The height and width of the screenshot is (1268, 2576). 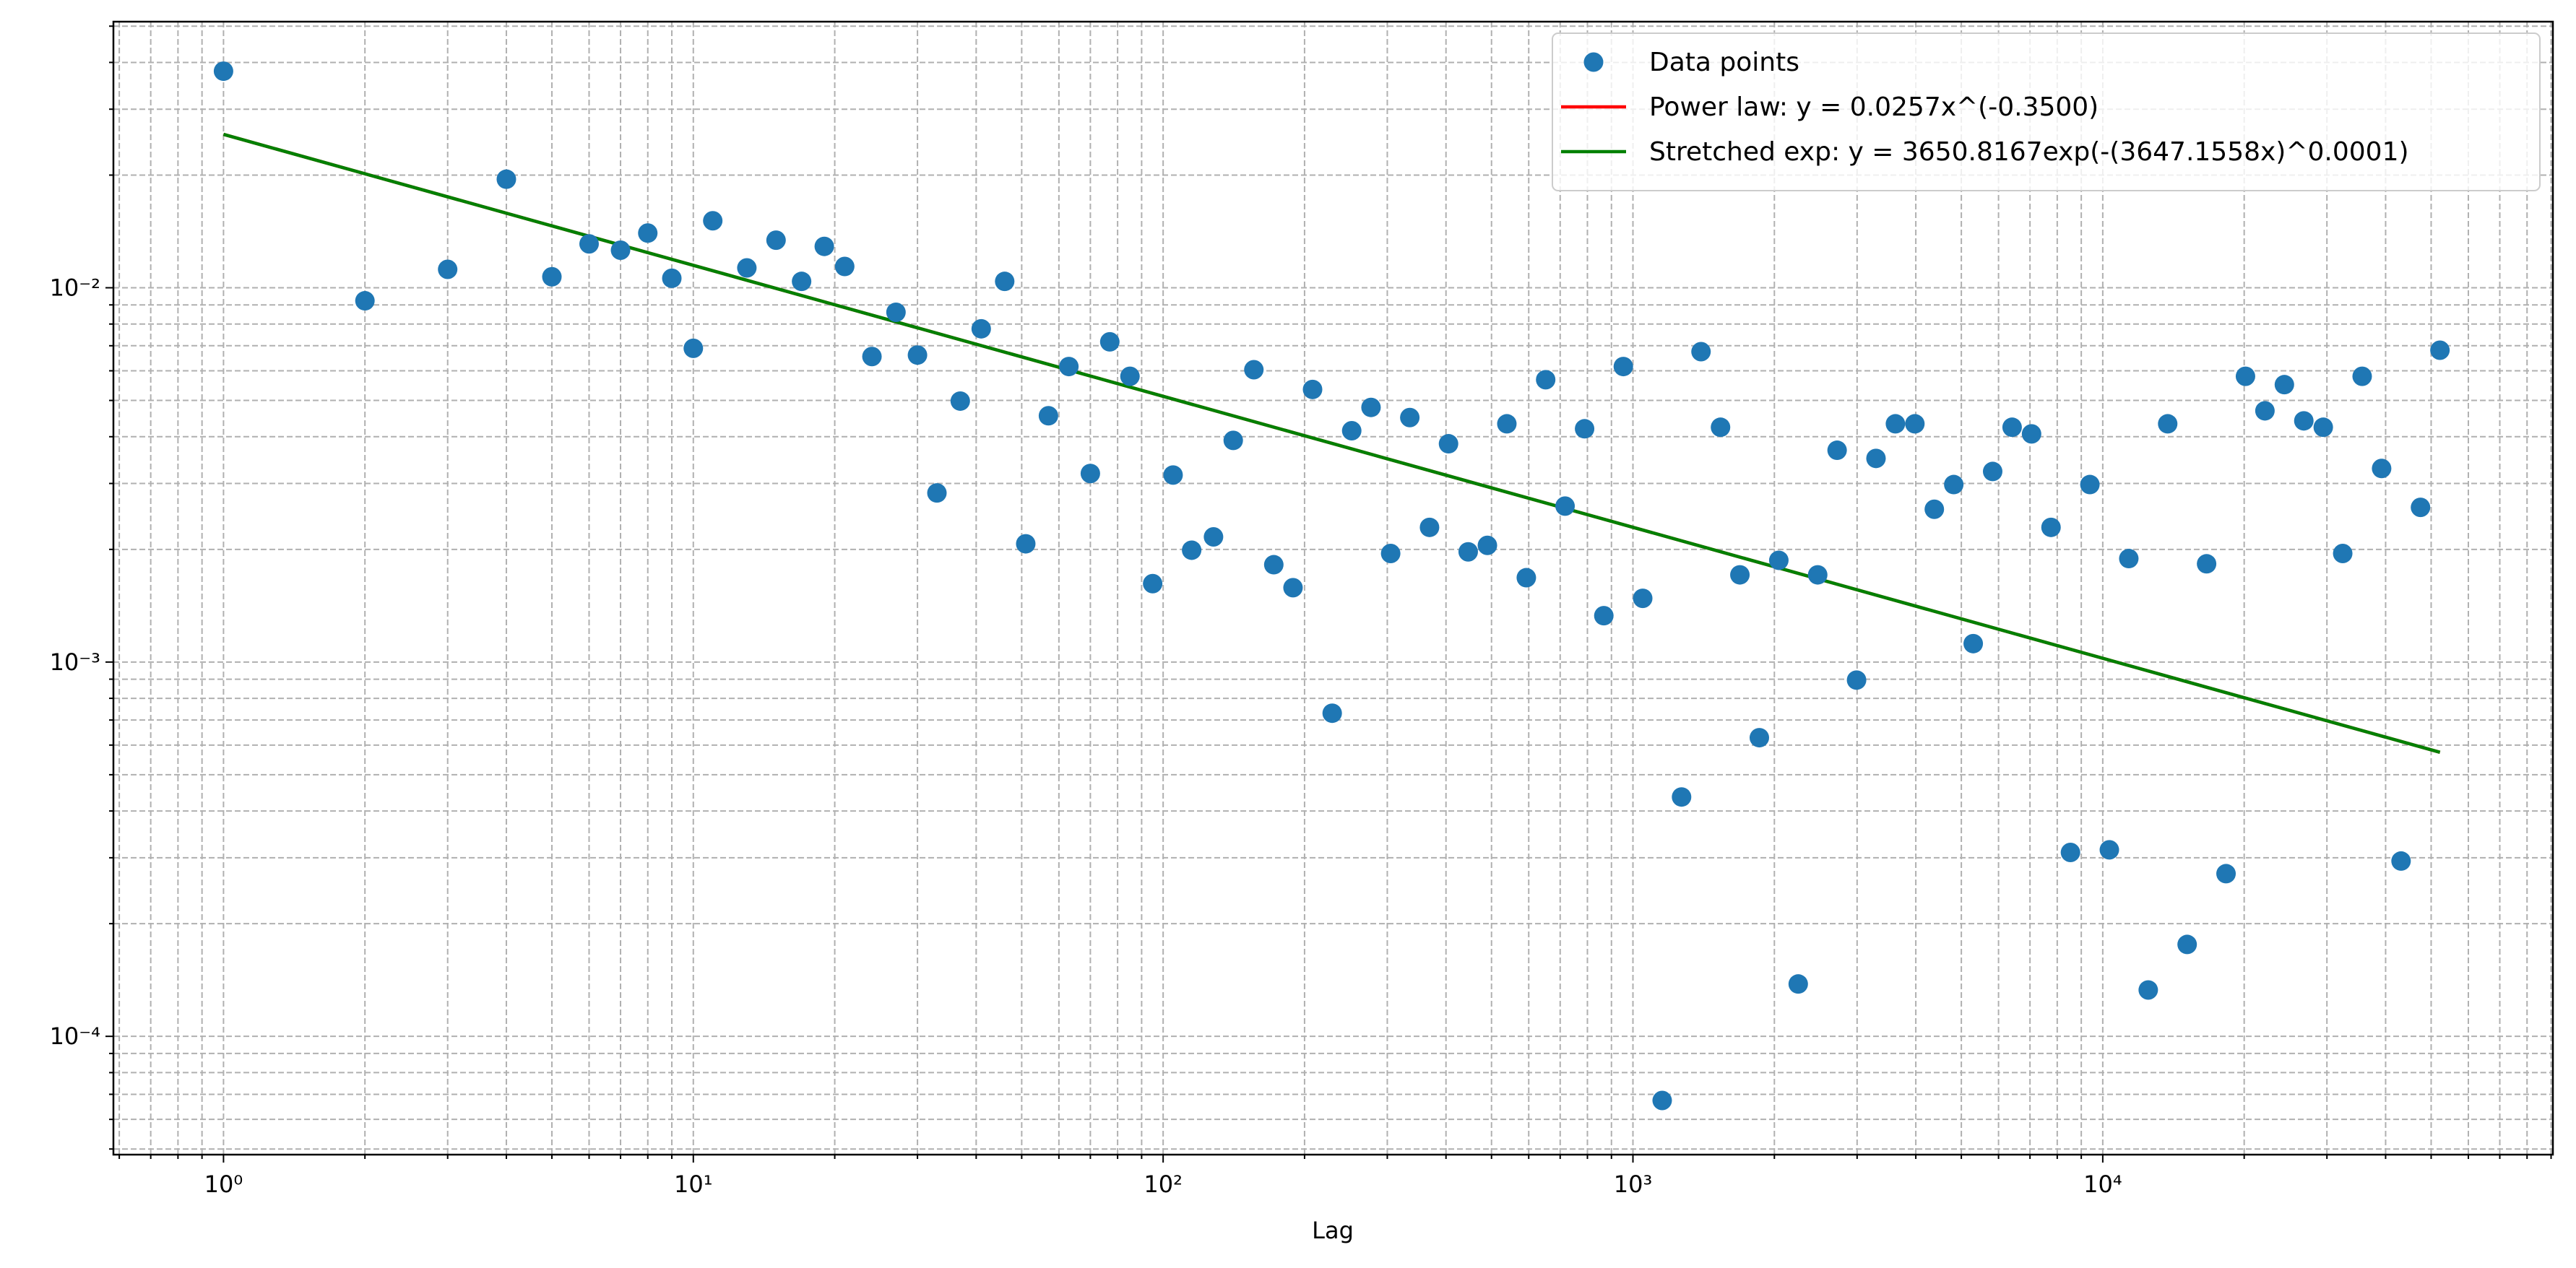 I want to click on x-axis-label: Lag, so click(x=1333, y=1230).